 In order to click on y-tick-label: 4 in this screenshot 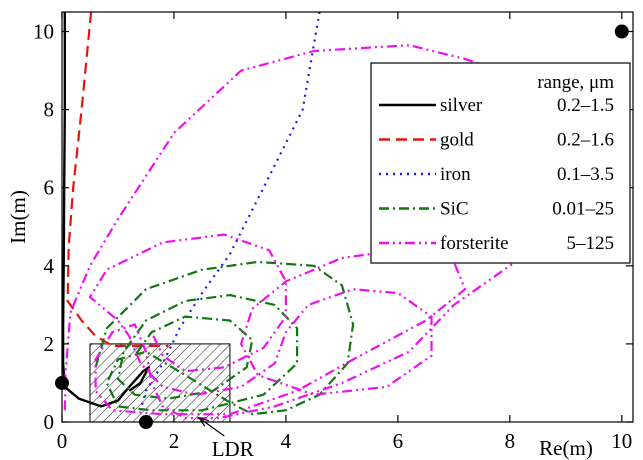, I will do `click(49, 266)`.